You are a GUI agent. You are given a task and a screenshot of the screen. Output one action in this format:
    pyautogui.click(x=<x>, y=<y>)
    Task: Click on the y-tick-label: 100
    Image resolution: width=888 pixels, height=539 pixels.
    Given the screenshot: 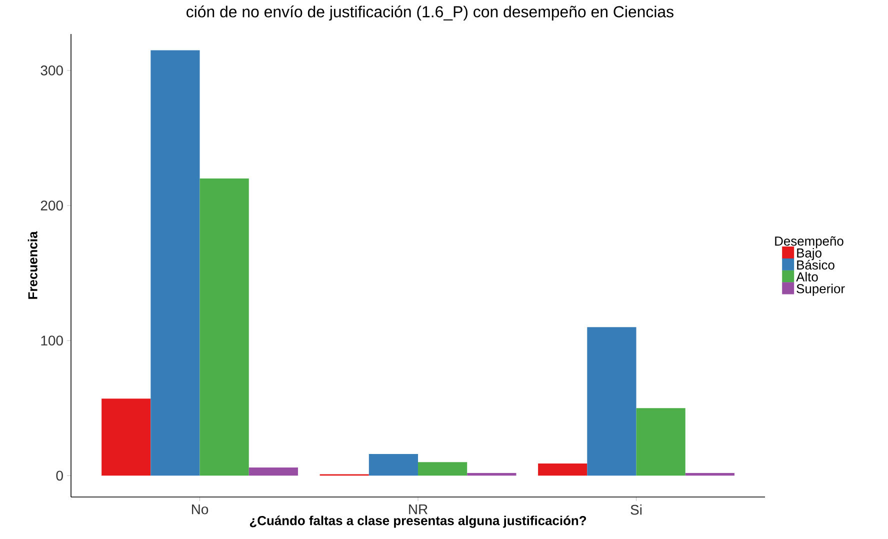 What is the action you would take?
    pyautogui.click(x=52, y=341)
    